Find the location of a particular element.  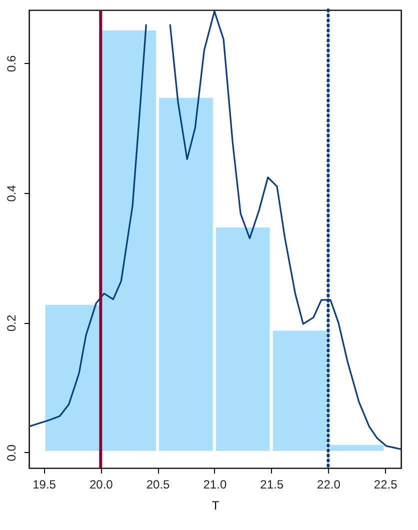

x-axis-title: T is located at coordinates (216, 505).